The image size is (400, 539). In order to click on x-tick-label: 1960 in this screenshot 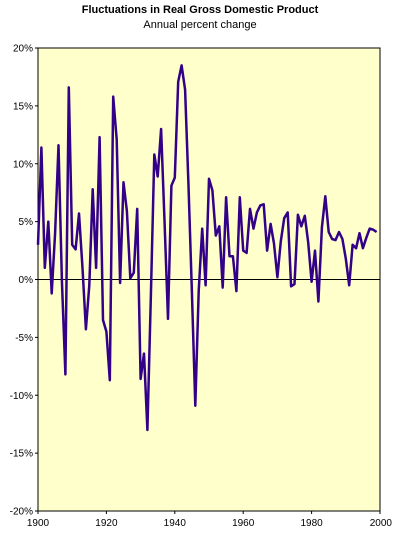, I will do `click(243, 523)`.